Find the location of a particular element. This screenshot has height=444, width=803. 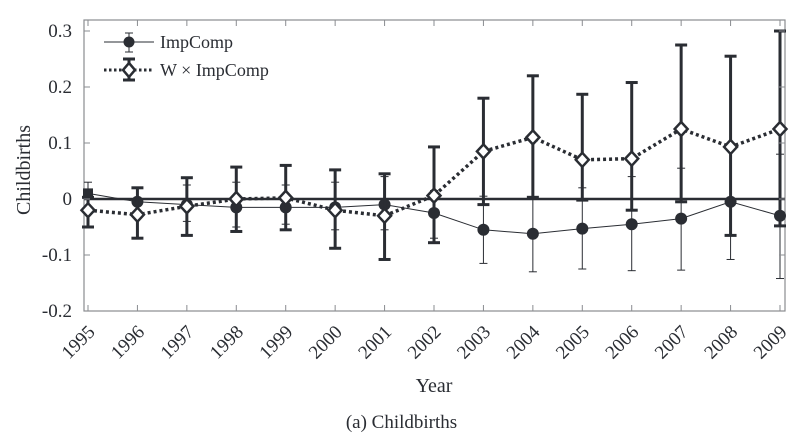

x-tick-label: 2009 is located at coordinates (771, 343).